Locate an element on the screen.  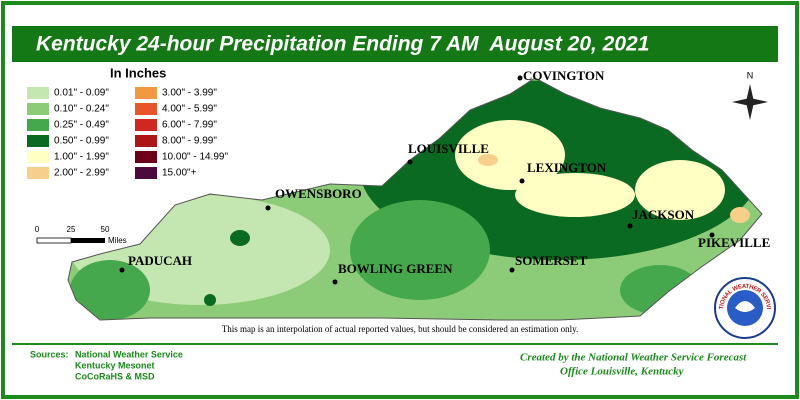
credit: Office Louisville, Kentucky is located at coordinates (622, 372).